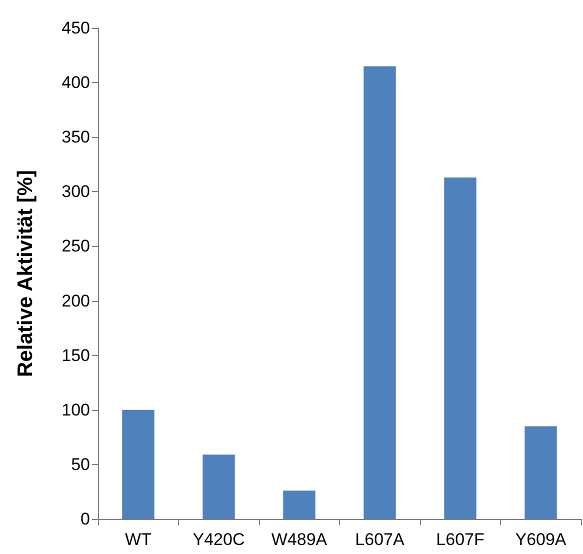 The image size is (583, 554). I want to click on x-tick-label: L607F, so click(460, 539).